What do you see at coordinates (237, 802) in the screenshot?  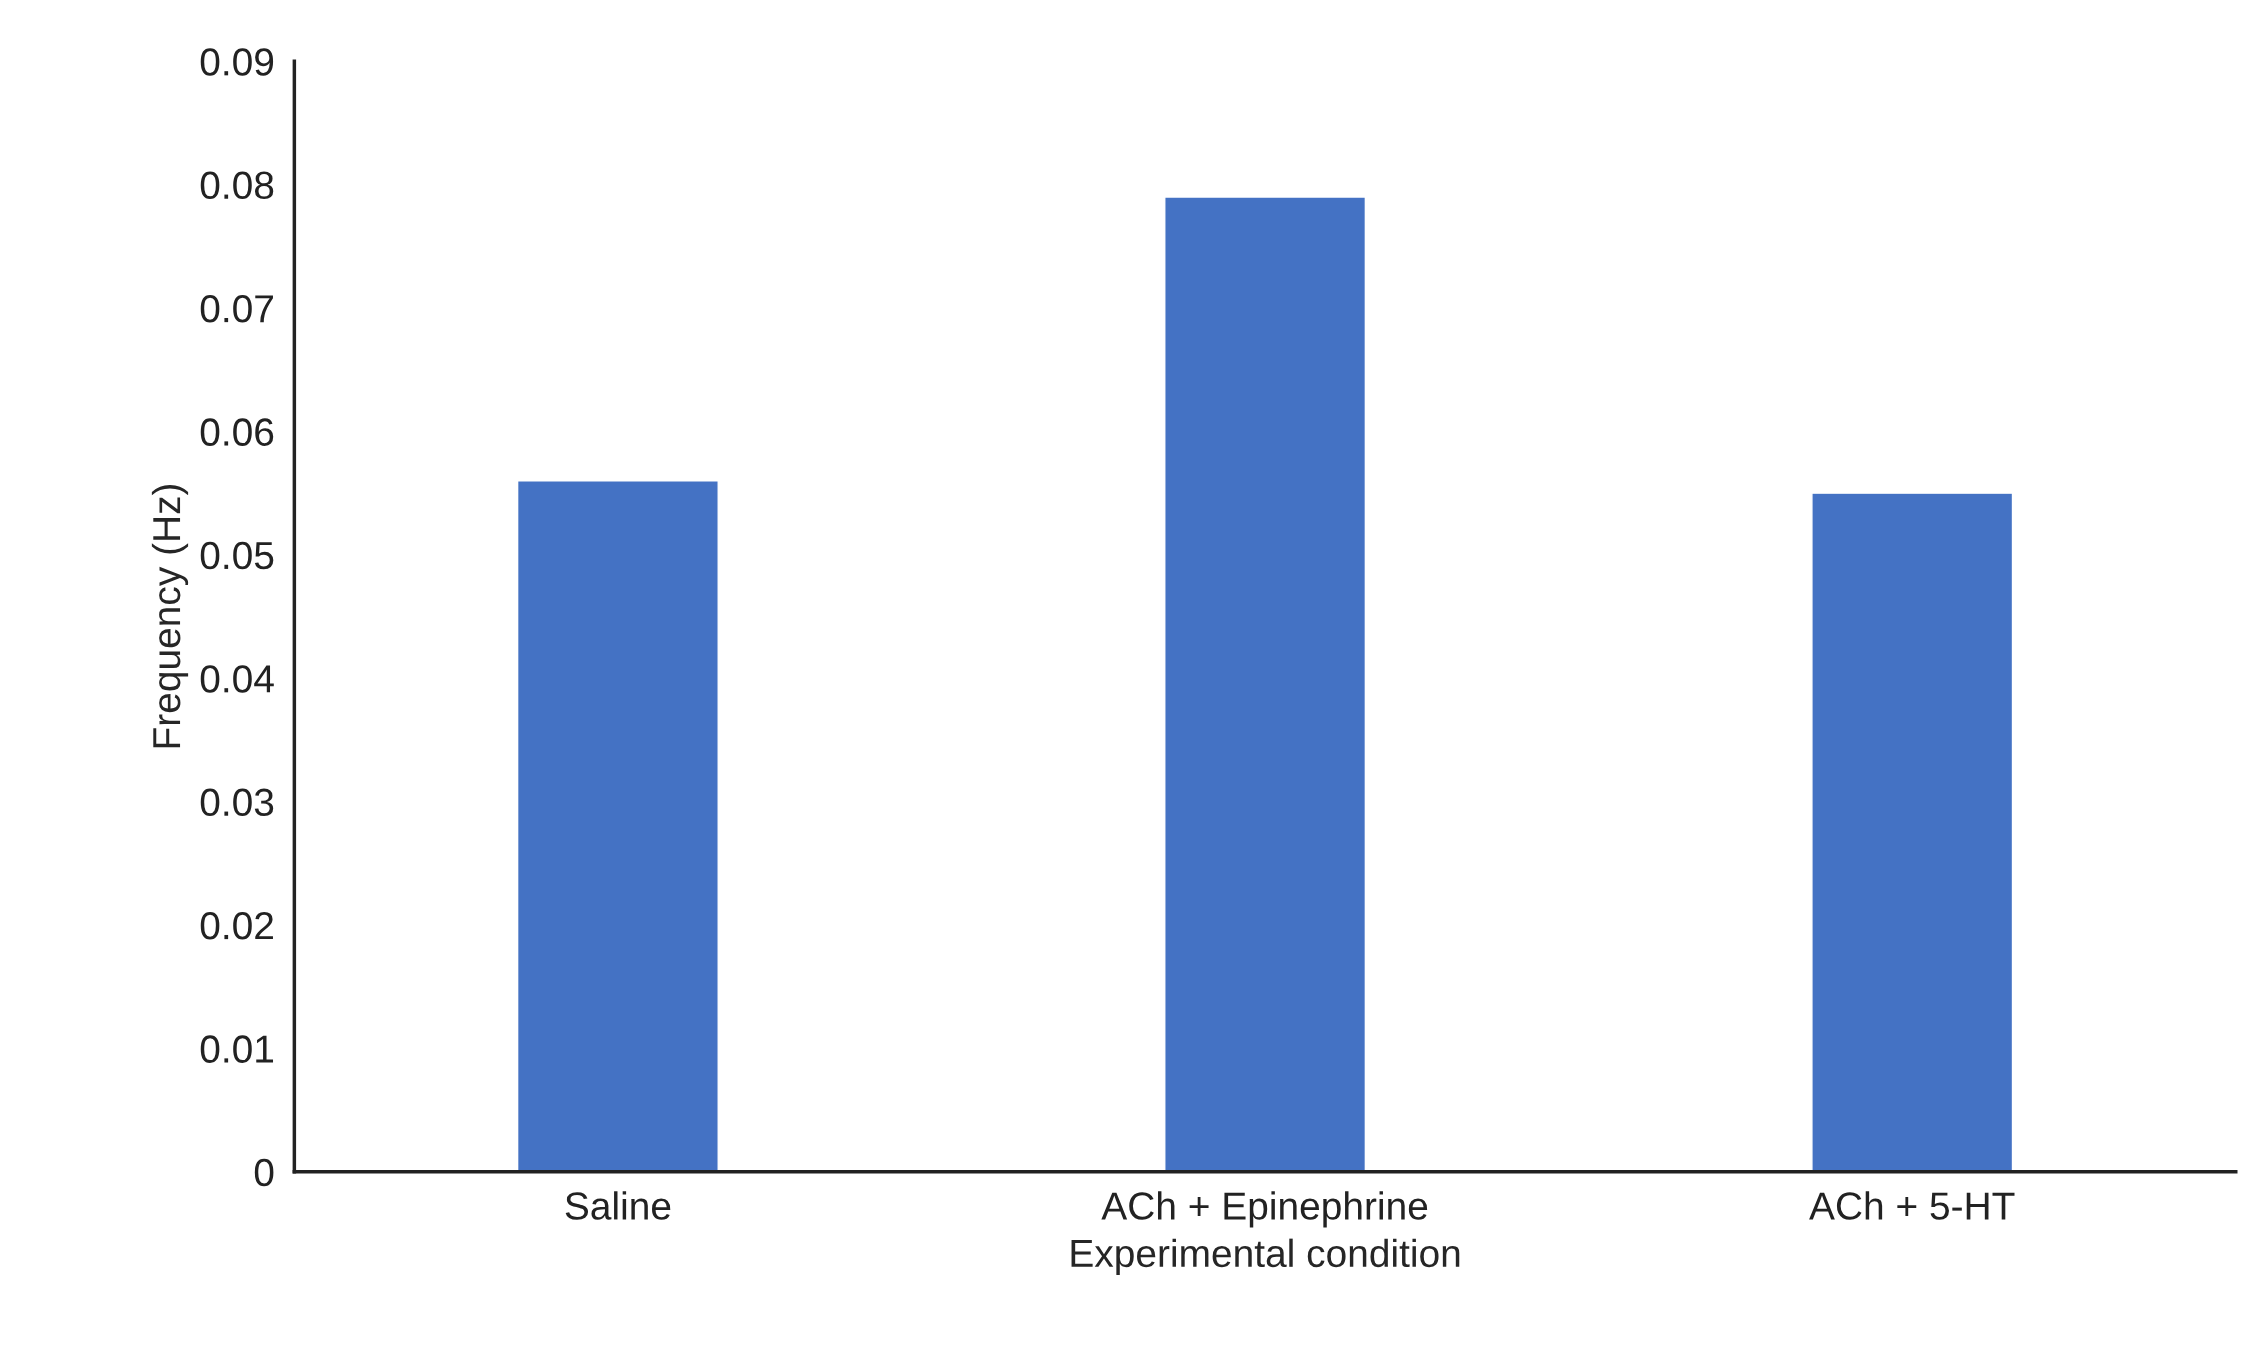 I see `y-tick-label: 0.03` at bounding box center [237, 802].